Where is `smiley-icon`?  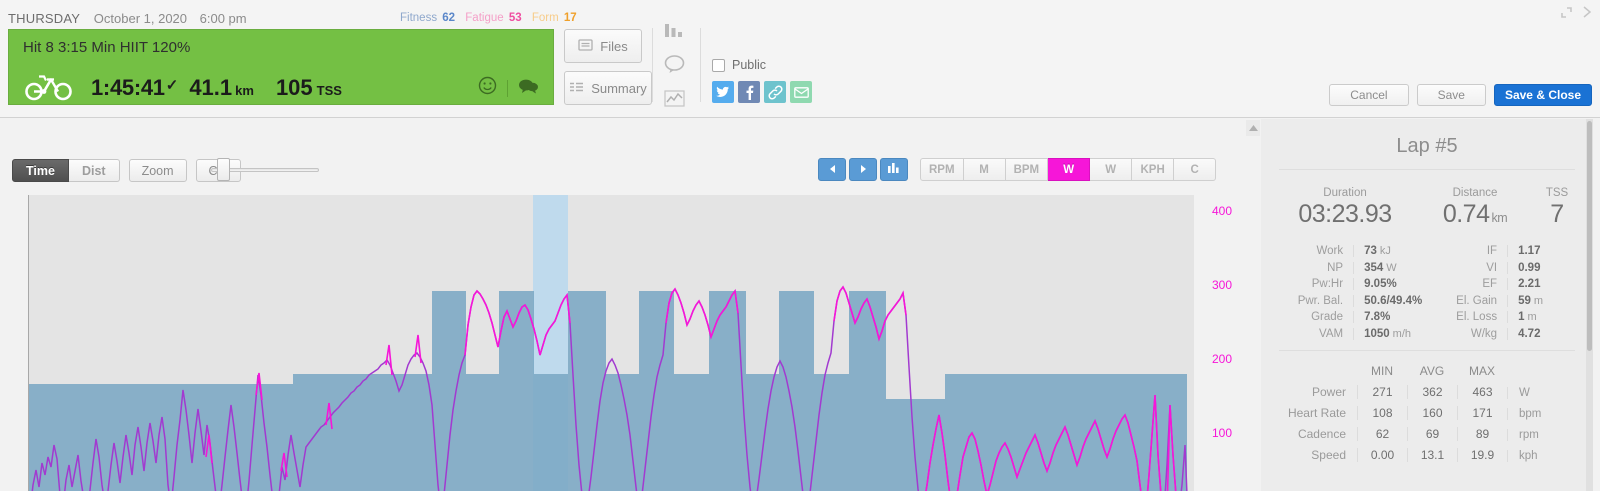
smiley-icon is located at coordinates (487, 88).